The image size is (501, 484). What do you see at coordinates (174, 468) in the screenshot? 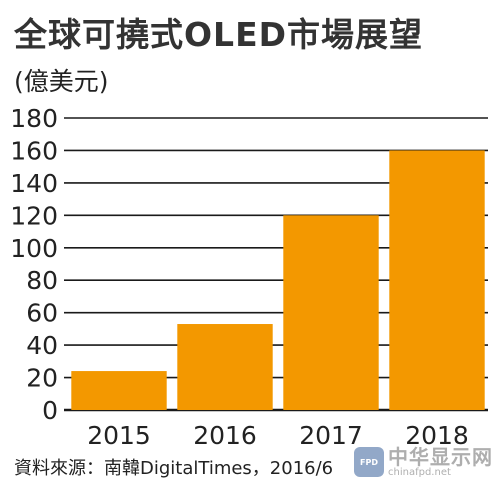
I see `source-note: 資料來源：南韓DigitalTimes，2016/6` at bounding box center [174, 468].